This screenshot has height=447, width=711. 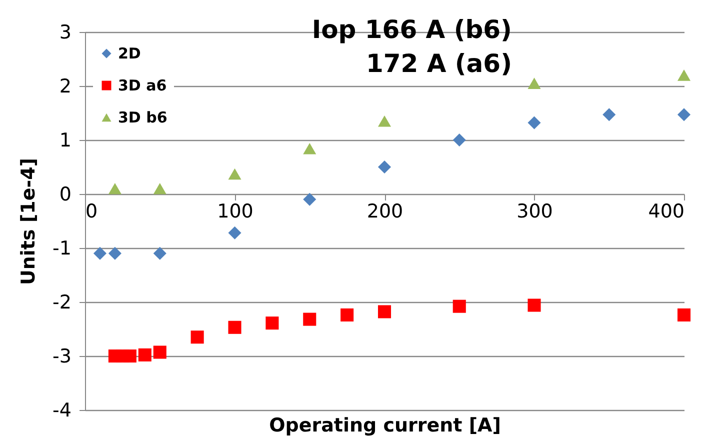 What do you see at coordinates (235, 211) in the screenshot?
I see `x-tick-label: 100` at bounding box center [235, 211].